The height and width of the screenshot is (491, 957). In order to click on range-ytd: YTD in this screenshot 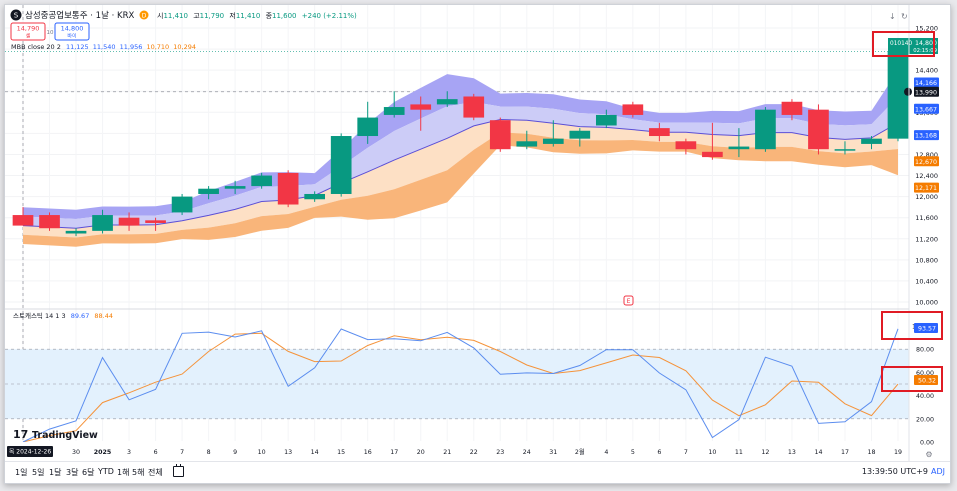, I will do `click(106, 471)`.